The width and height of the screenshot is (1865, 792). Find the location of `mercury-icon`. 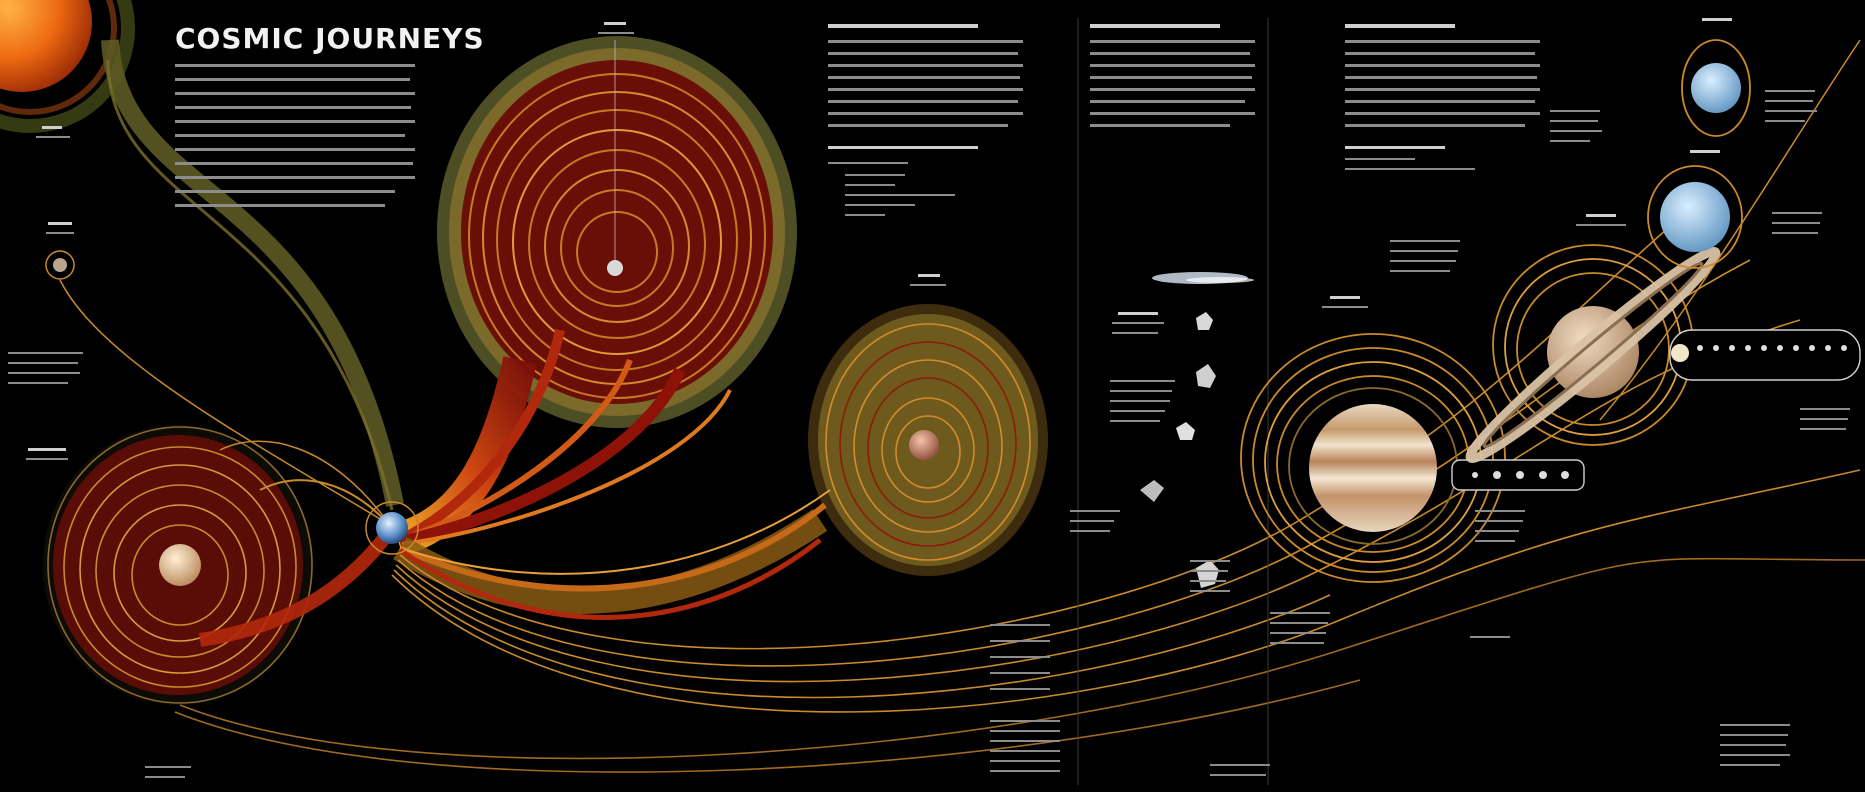

mercury-icon is located at coordinates (60, 265).